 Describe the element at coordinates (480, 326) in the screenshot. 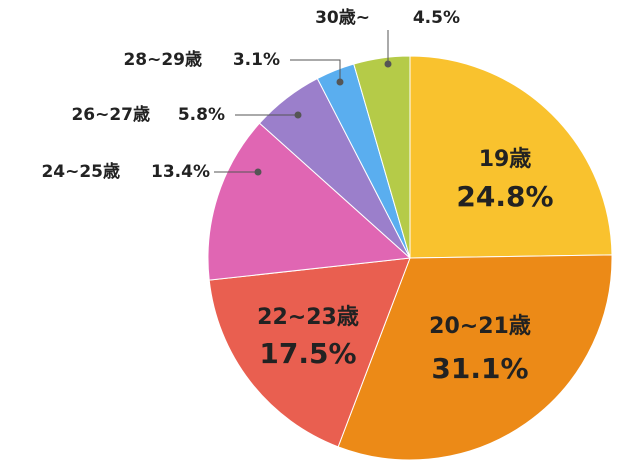

I see `slice-category-label: 20~21歳` at that location.